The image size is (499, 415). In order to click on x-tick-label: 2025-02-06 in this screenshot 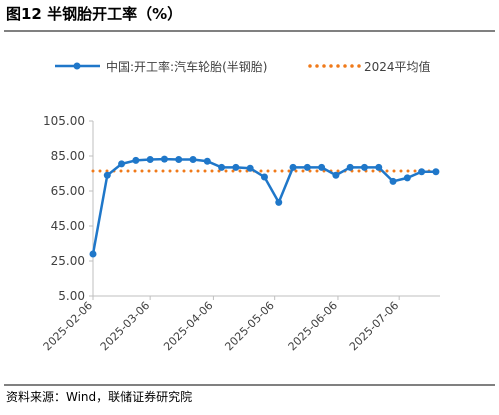, I will do `click(68, 326)`.